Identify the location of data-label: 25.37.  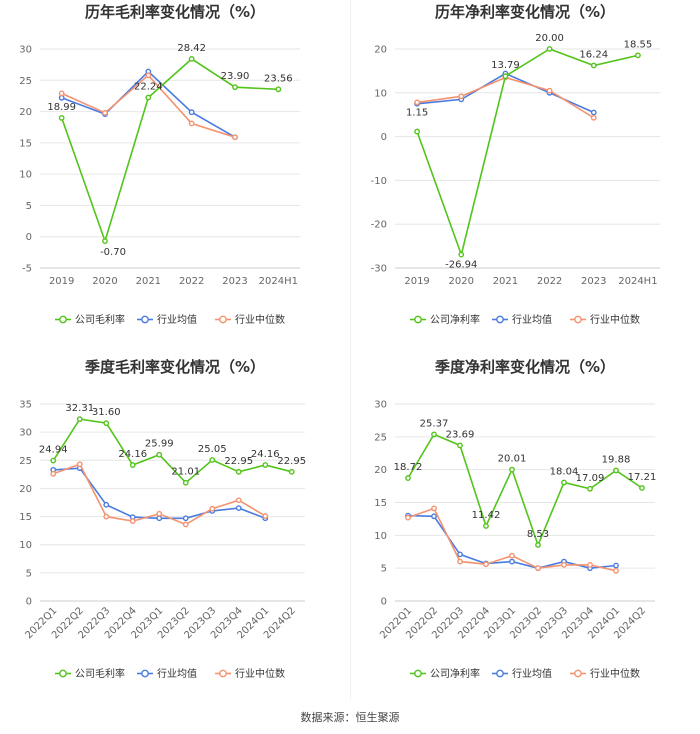
(434, 423).